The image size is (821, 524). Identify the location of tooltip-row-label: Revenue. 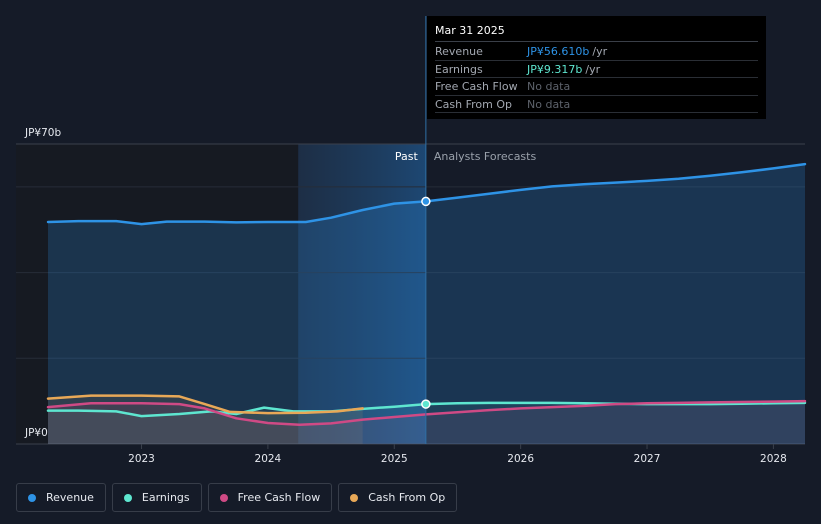
(459, 51).